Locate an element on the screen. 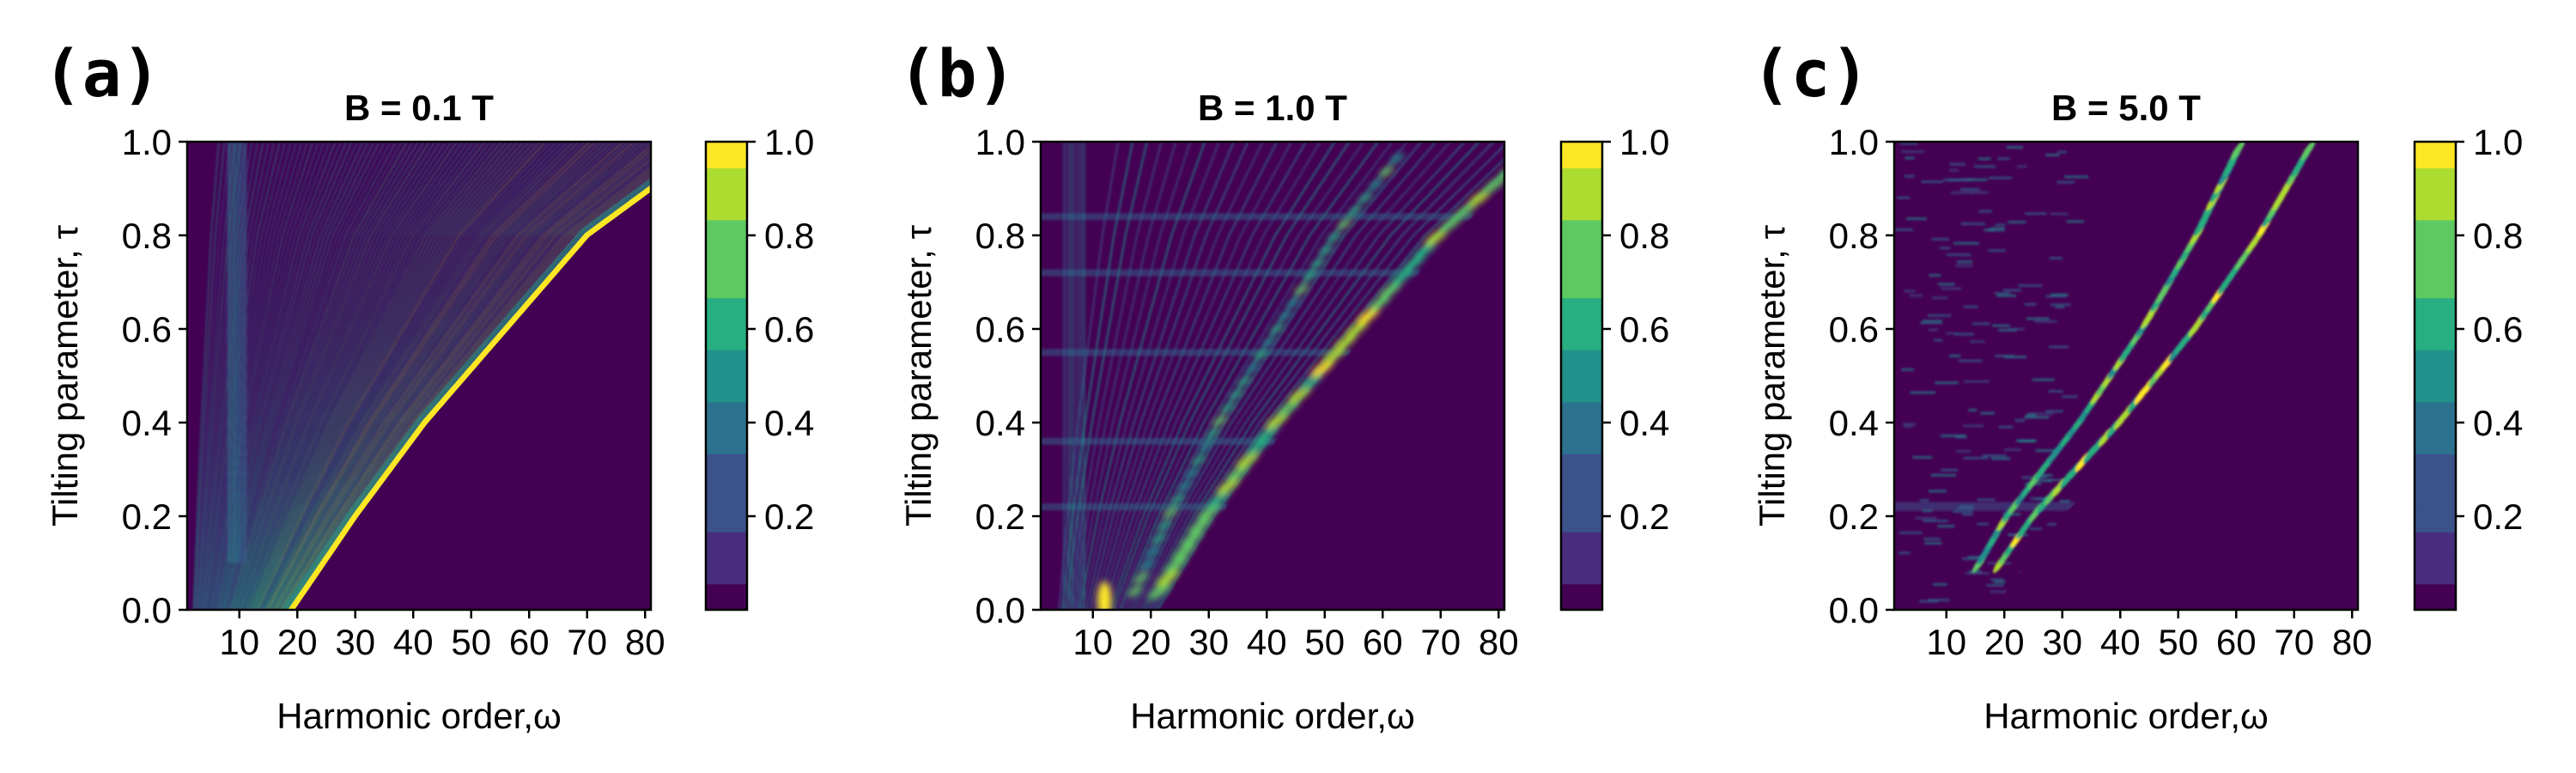  y-tick-label: 0.2 is located at coordinates (147, 516).